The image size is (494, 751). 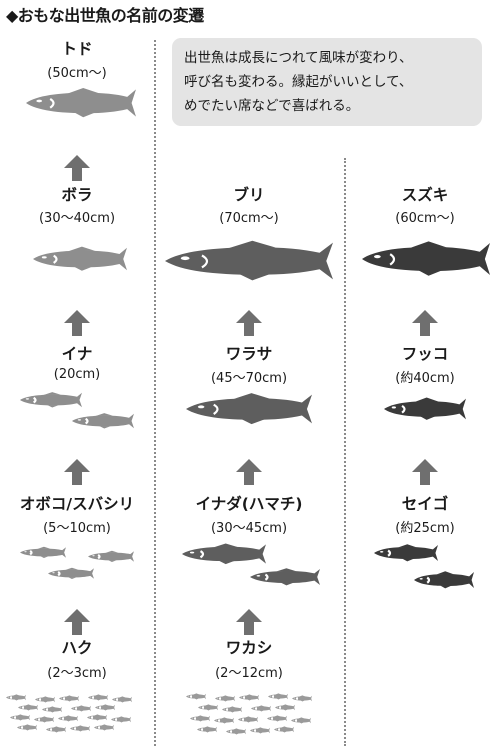 I want to click on fish-stage-name: ワラサ, so click(x=249, y=354).